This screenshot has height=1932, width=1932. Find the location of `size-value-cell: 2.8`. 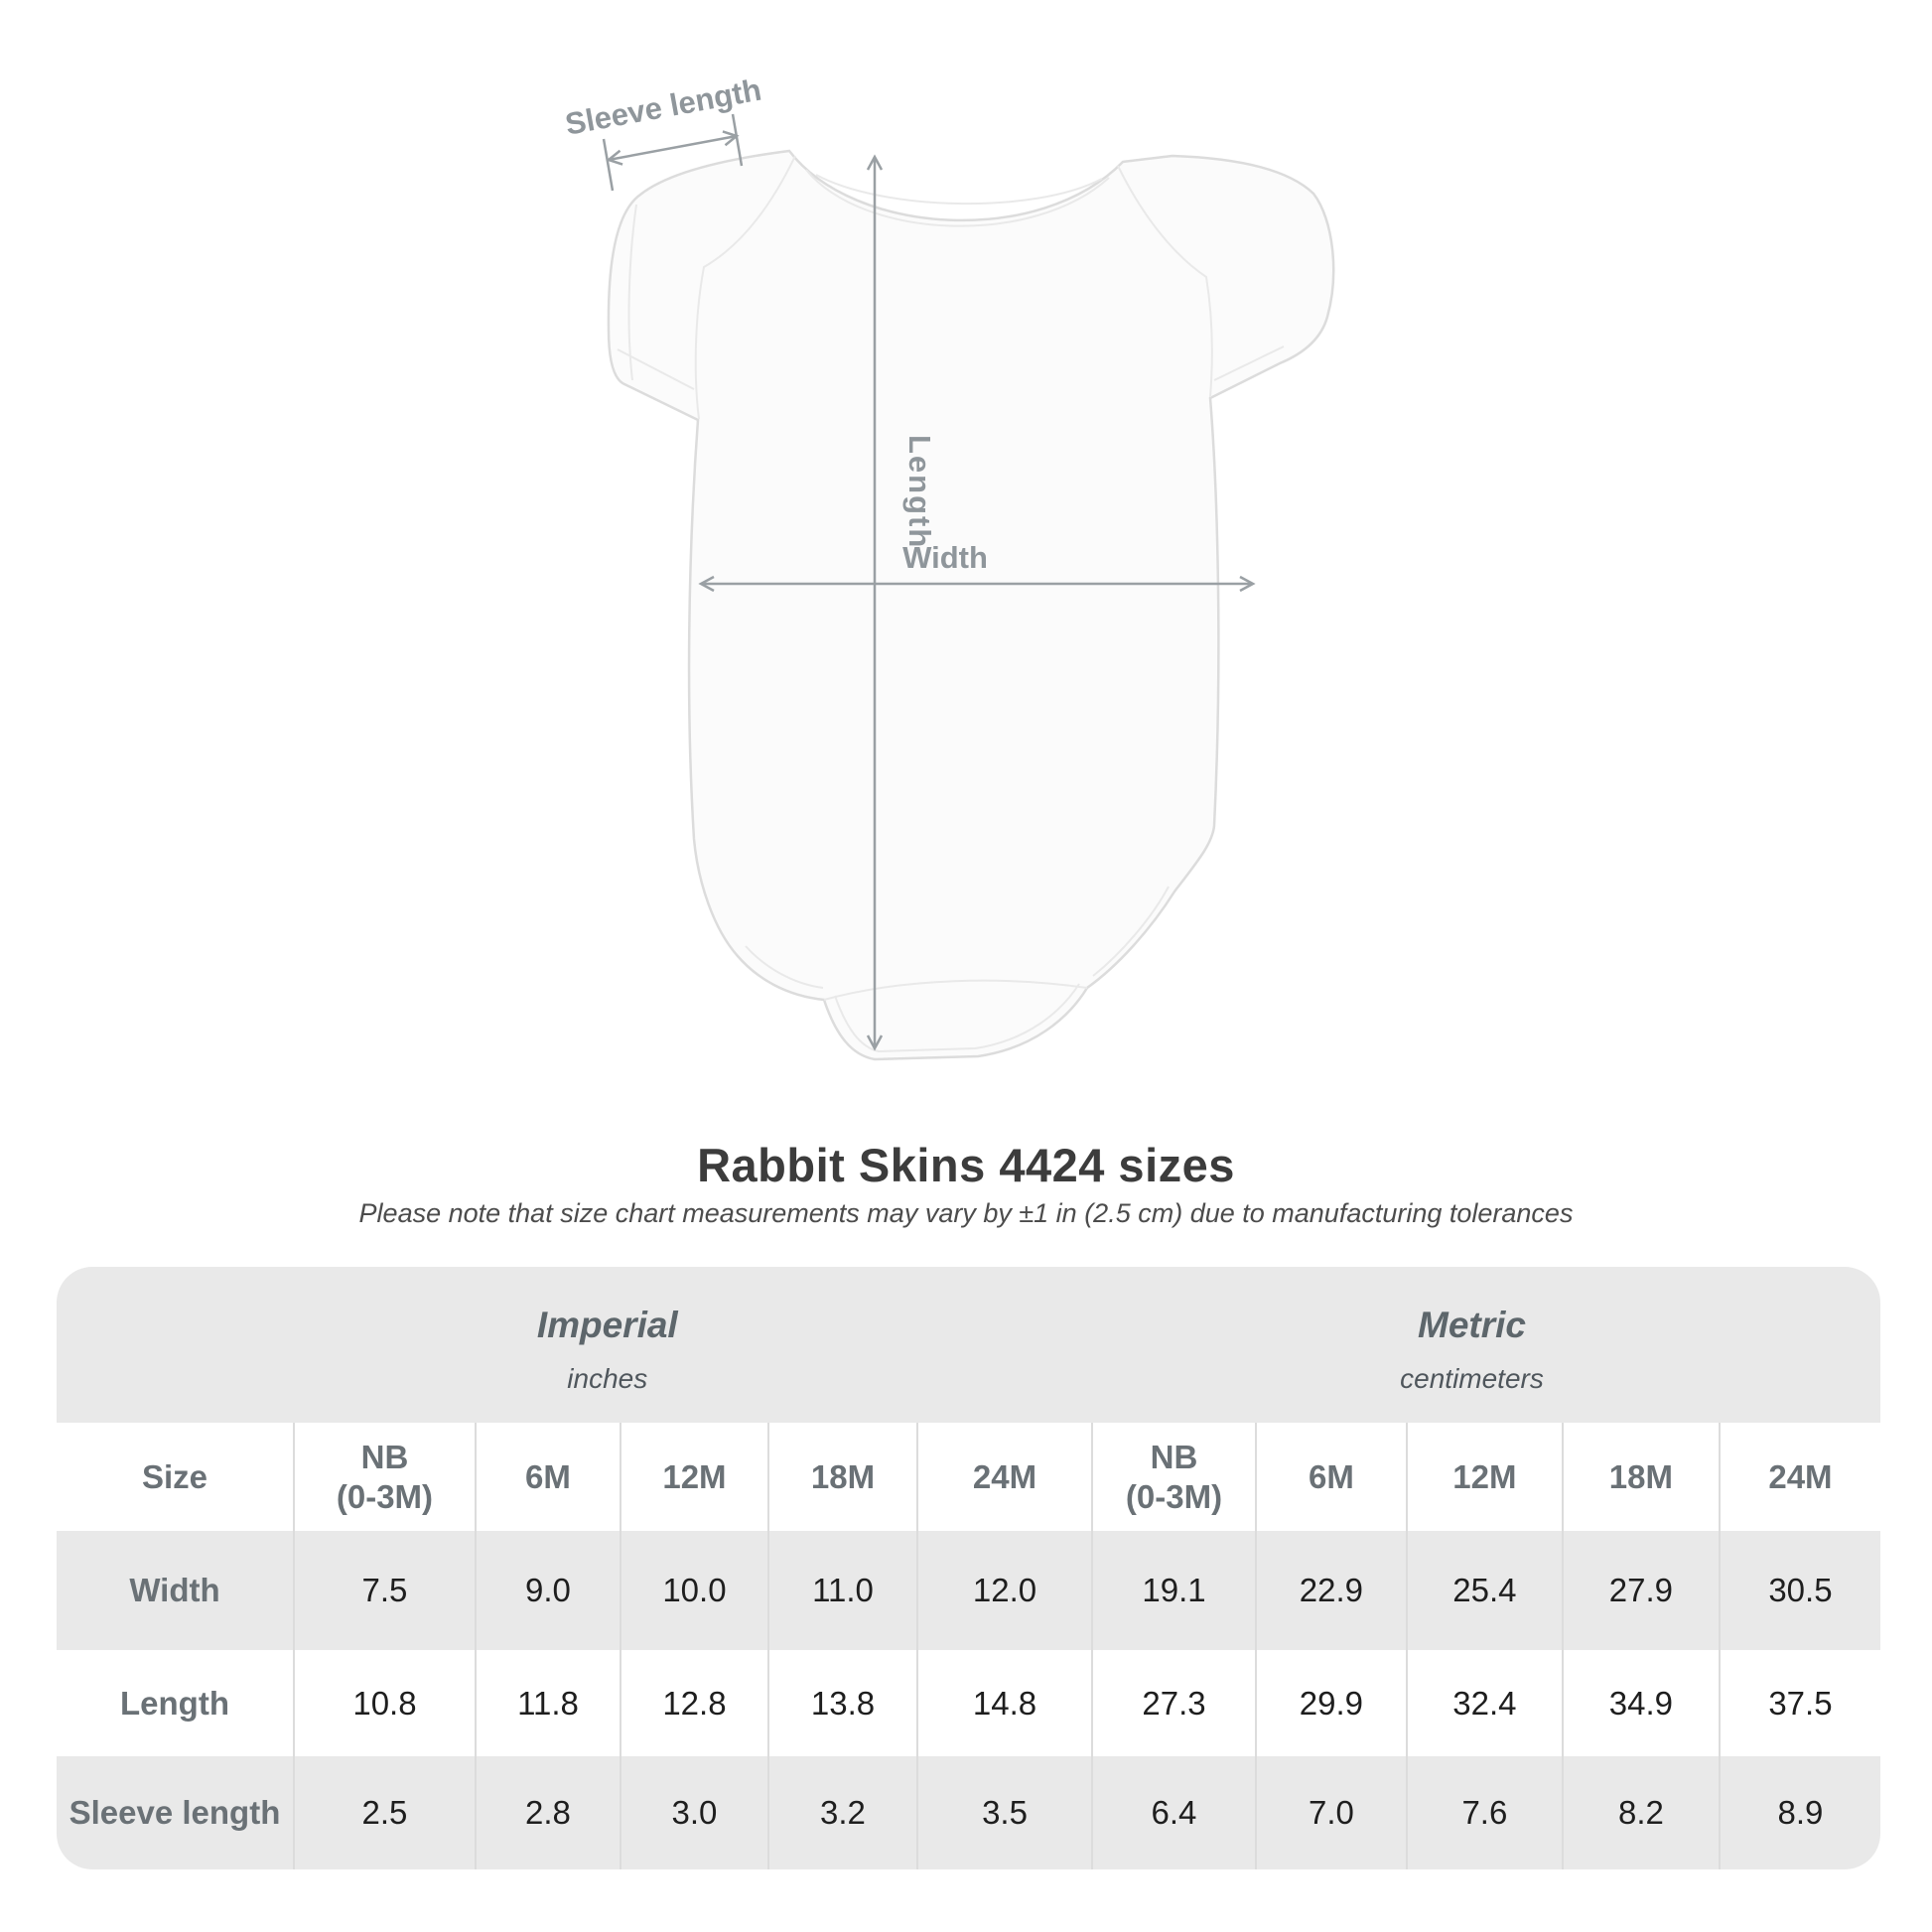

size-value-cell: 2.8 is located at coordinates (548, 1812).